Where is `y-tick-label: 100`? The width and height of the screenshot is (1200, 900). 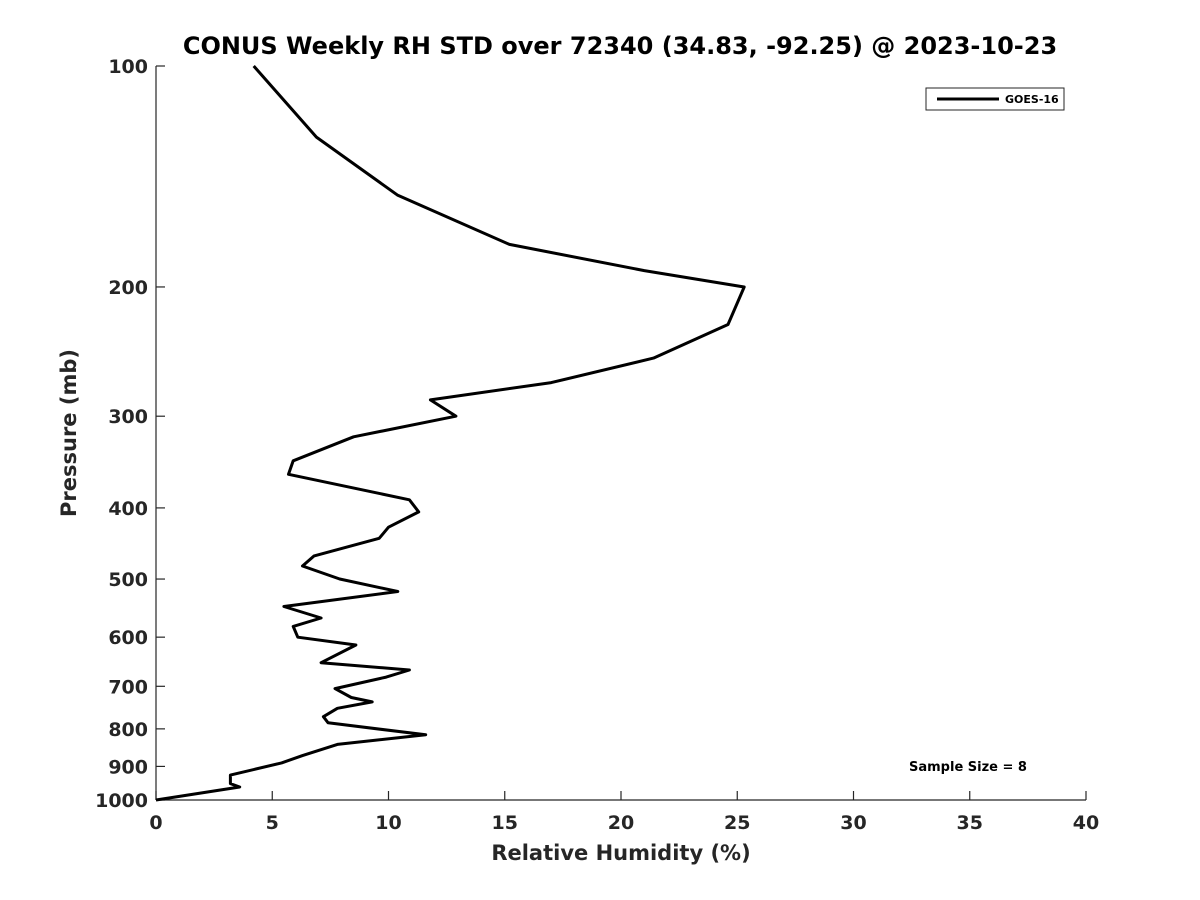
y-tick-label: 100 is located at coordinates (128, 67).